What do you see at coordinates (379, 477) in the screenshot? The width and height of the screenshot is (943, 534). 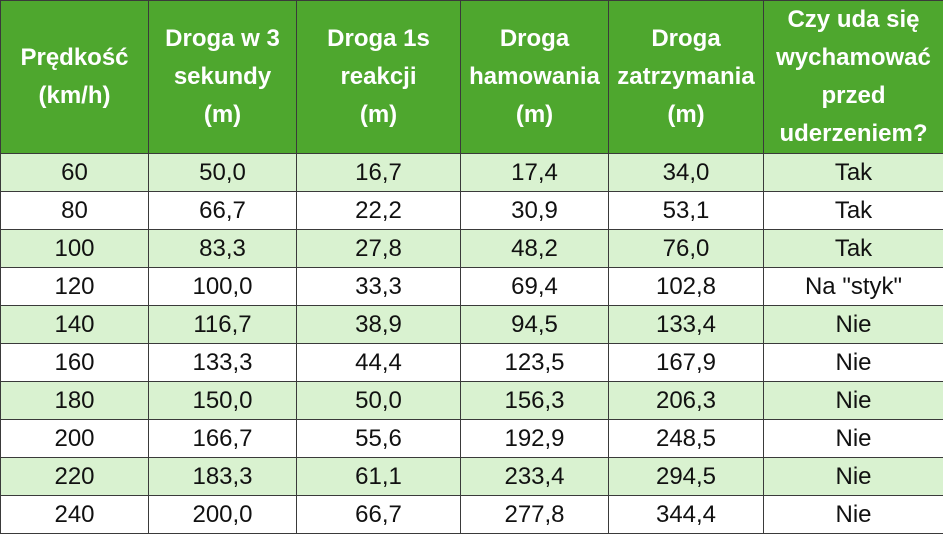 I see `cell-reaction-distance: 61,1` at bounding box center [379, 477].